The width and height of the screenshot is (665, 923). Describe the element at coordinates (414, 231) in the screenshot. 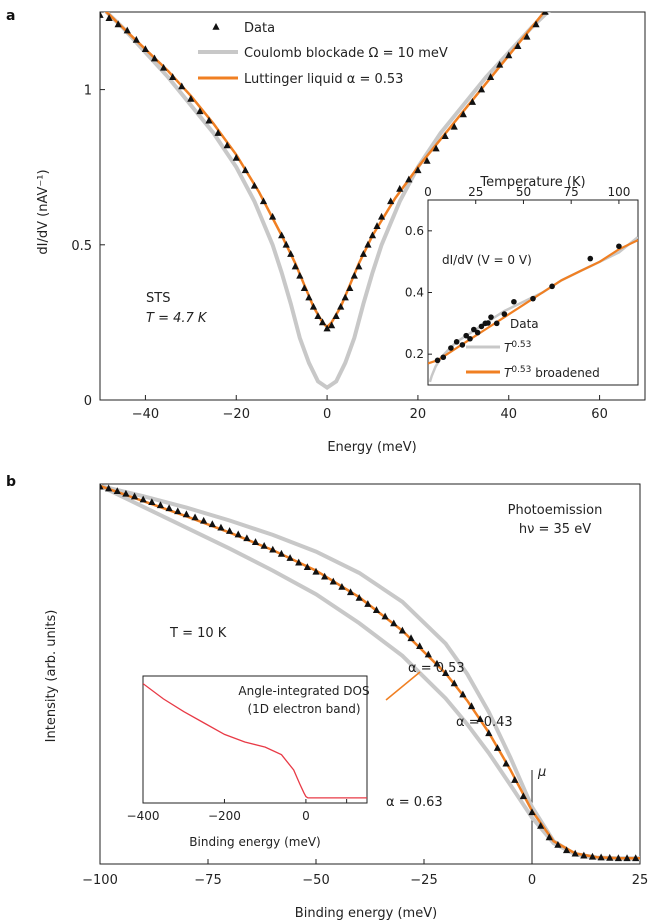

I see `inset-a-ytick-label: 0.6` at that location.